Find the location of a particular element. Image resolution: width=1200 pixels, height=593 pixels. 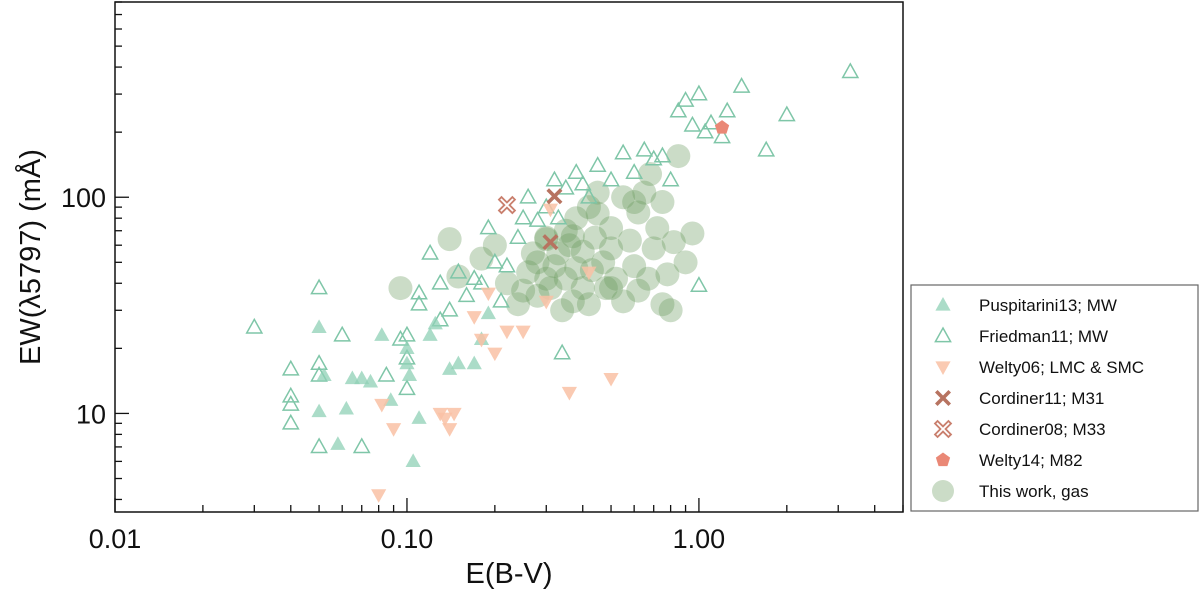

legend-label: Friedman11; MW is located at coordinates (1043, 336).